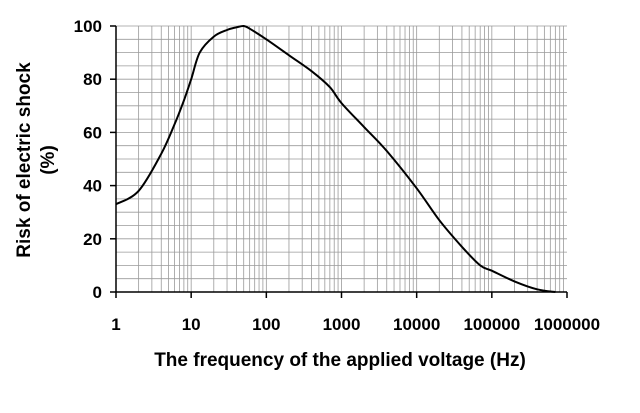 The height and width of the screenshot is (413, 640). Describe the element at coordinates (92, 186) in the screenshot. I see `y-tick-label: 40` at that location.